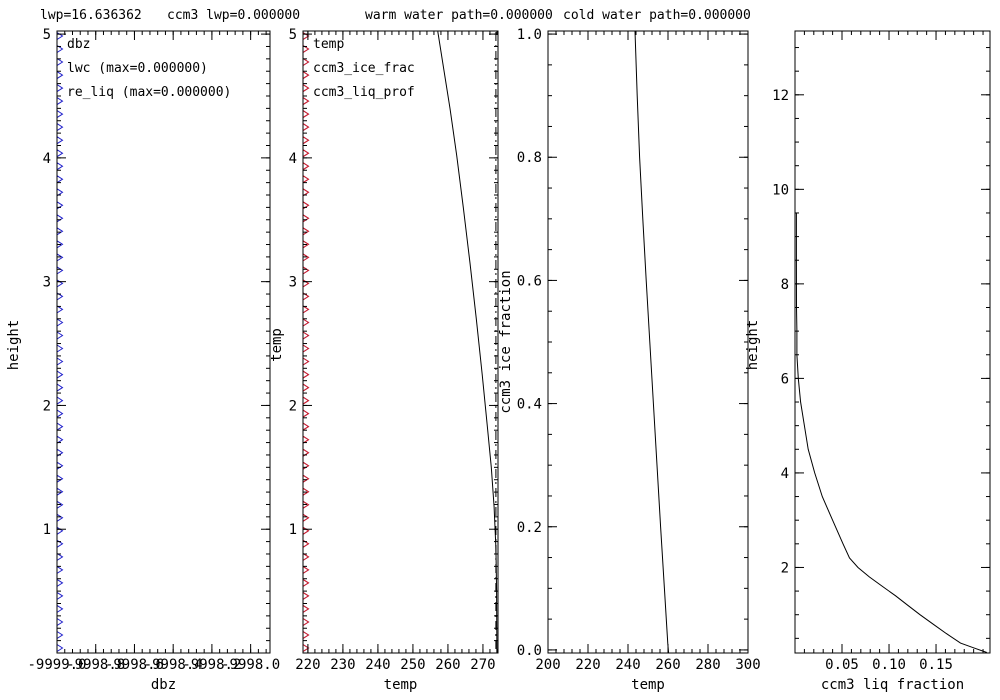  I want to click on x-tick-label: 0.15, so click(936, 665).